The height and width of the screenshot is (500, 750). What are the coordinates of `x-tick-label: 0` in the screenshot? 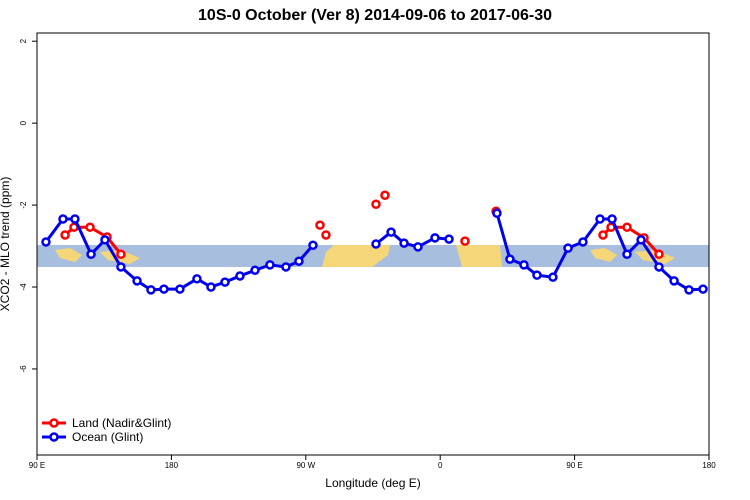 It's located at (440, 465).